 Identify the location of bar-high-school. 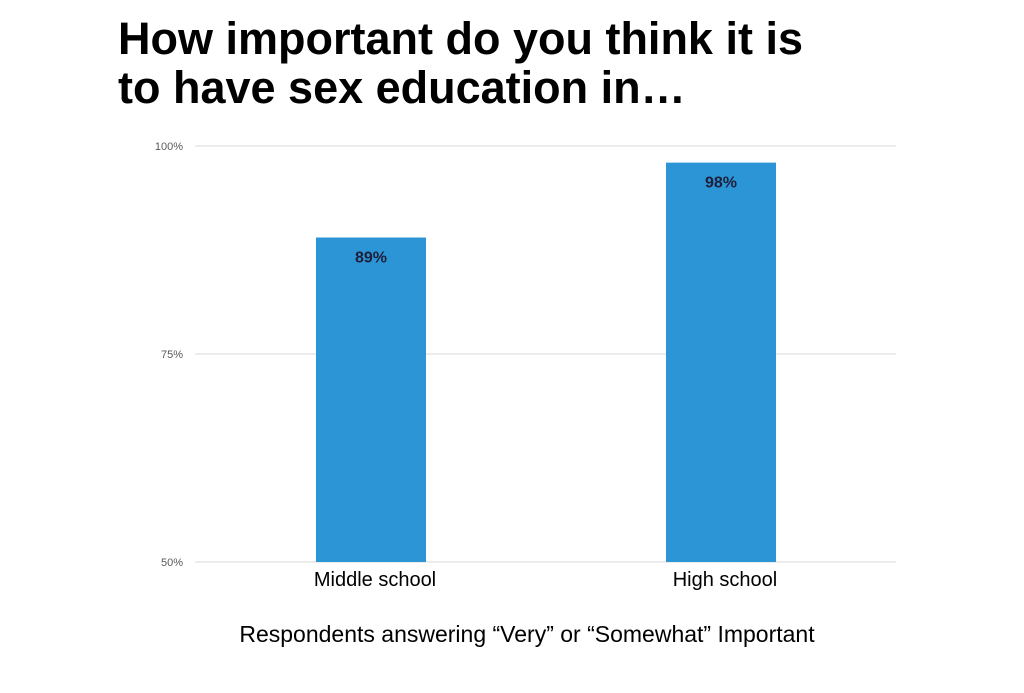
(721, 362).